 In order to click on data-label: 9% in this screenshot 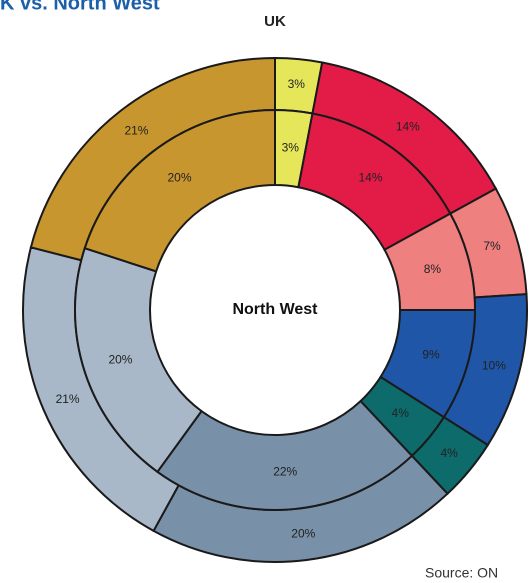, I will do `click(431, 355)`.